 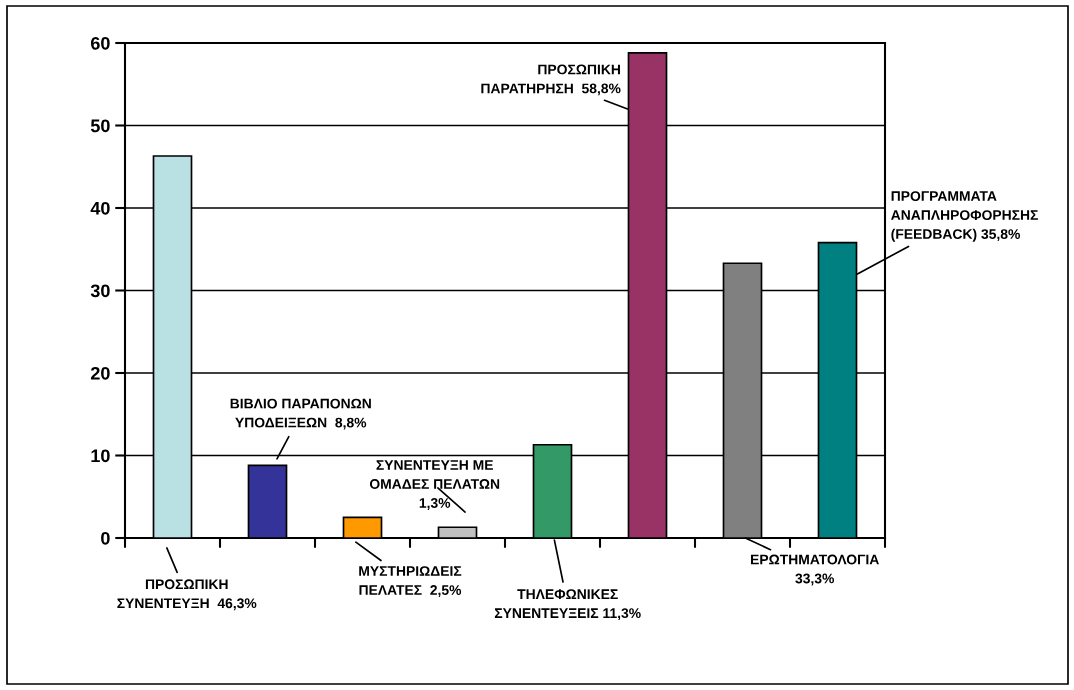 I want to click on data-label: ΕΡΩΤΗΜΑΤΟΛΟΓΙΑ 33,3%, so click(x=815, y=570).